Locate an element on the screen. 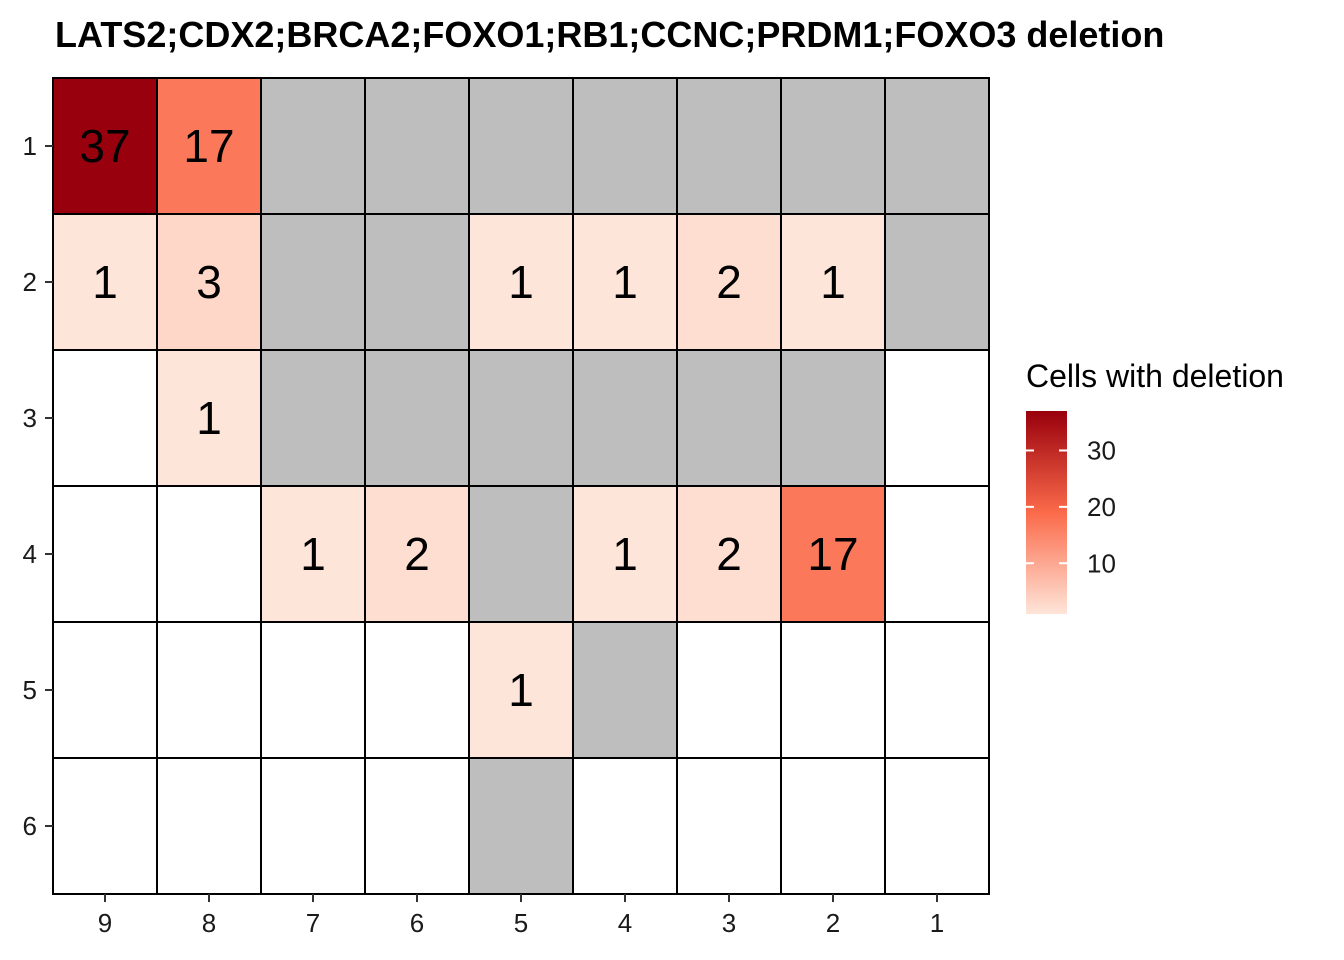  color-legend: Cells with deletion 30 20 10 is located at coordinates (1155, 486).